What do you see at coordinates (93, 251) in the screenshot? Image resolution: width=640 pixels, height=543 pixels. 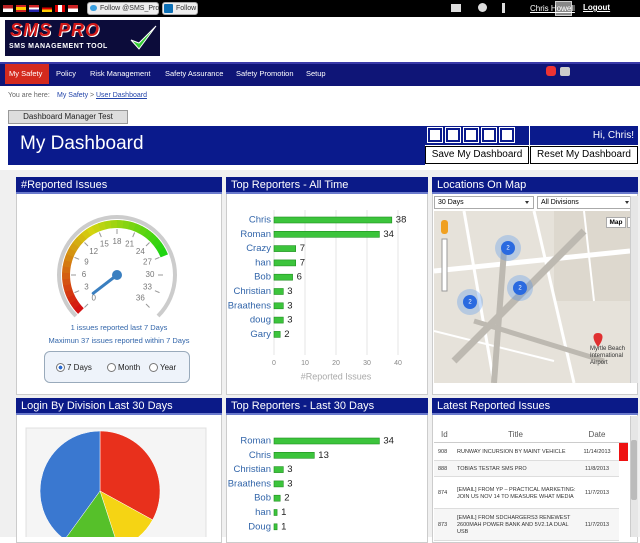 I see `gauge-tick-label: 12` at bounding box center [93, 251].